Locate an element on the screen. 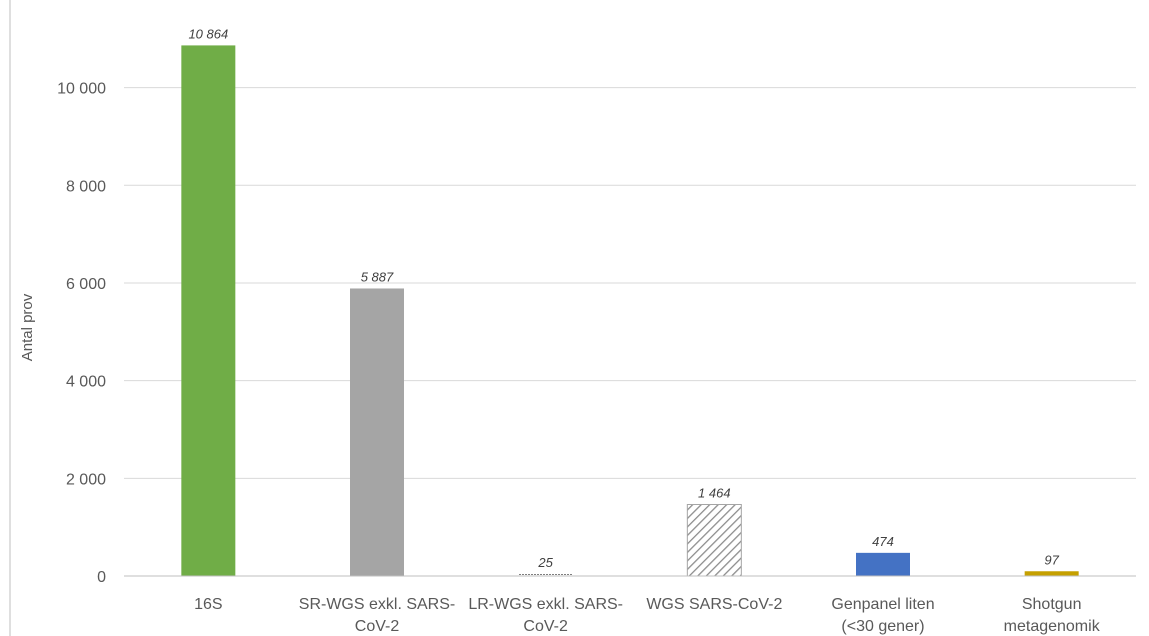  x-tick-label: Shotgun is located at coordinates (1052, 604).